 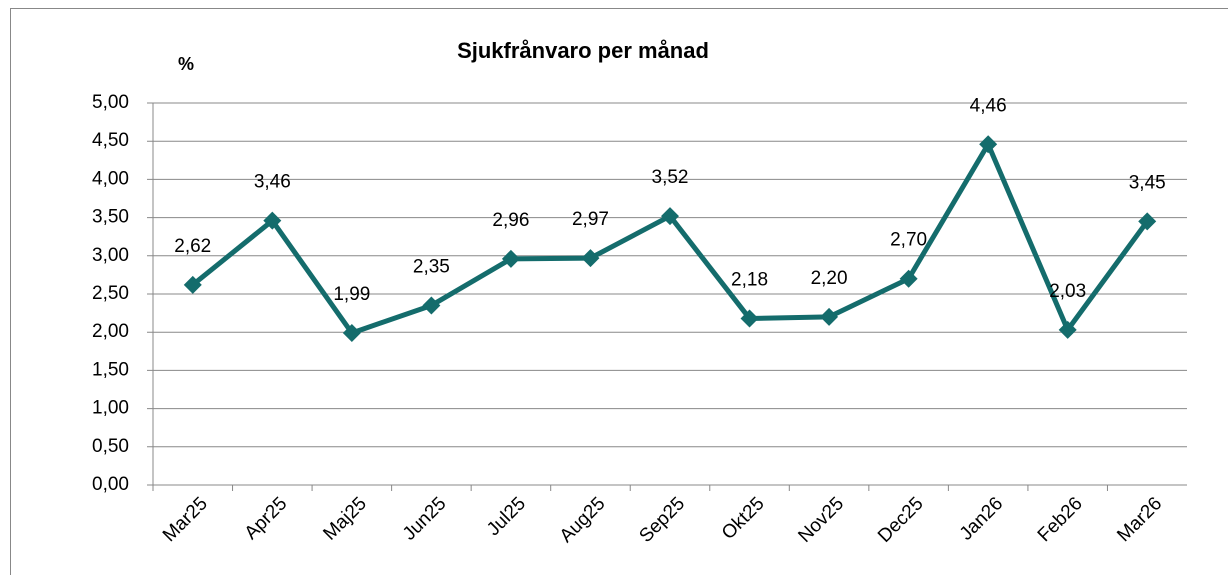 What do you see at coordinates (110, 446) in the screenshot?
I see `y-tick-label: 0,50` at bounding box center [110, 446].